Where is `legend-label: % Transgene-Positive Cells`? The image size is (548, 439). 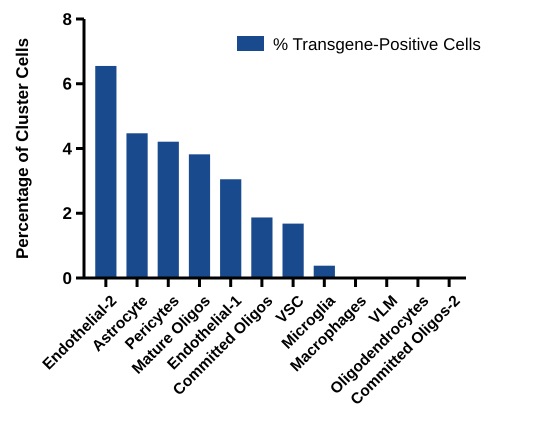 legend-label: % Transgene-Positive Cells is located at coordinates (377, 44).